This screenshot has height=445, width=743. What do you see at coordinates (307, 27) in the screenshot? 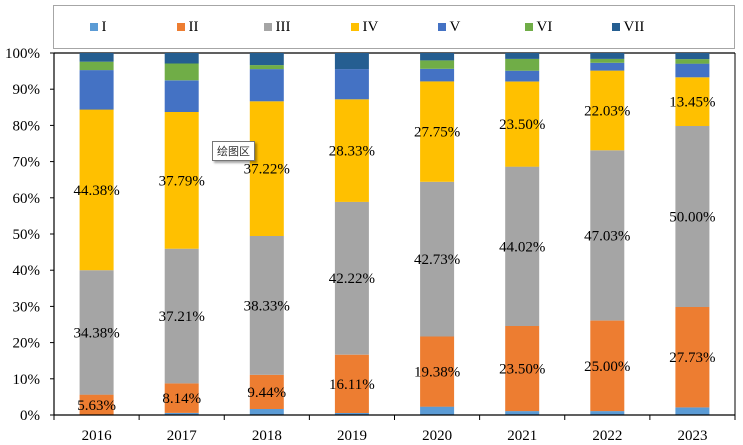
I see `legend-item-iii: III` at bounding box center [307, 27].